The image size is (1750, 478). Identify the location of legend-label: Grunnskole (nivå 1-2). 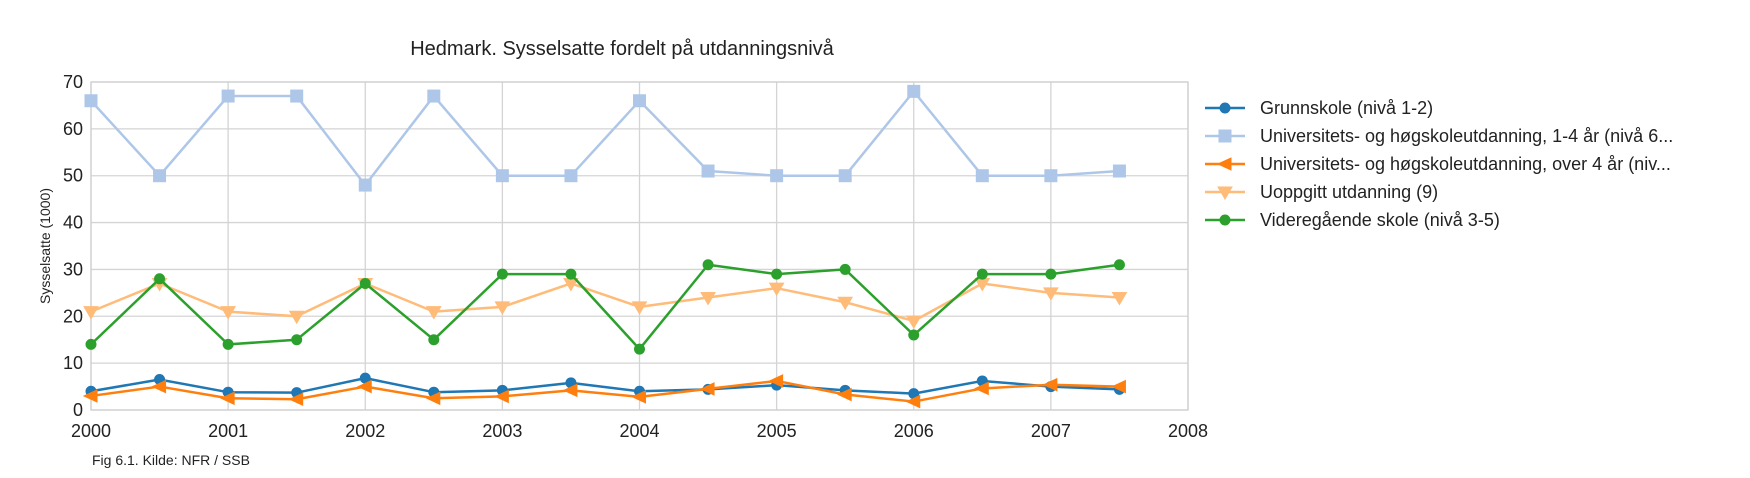
(1346, 108).